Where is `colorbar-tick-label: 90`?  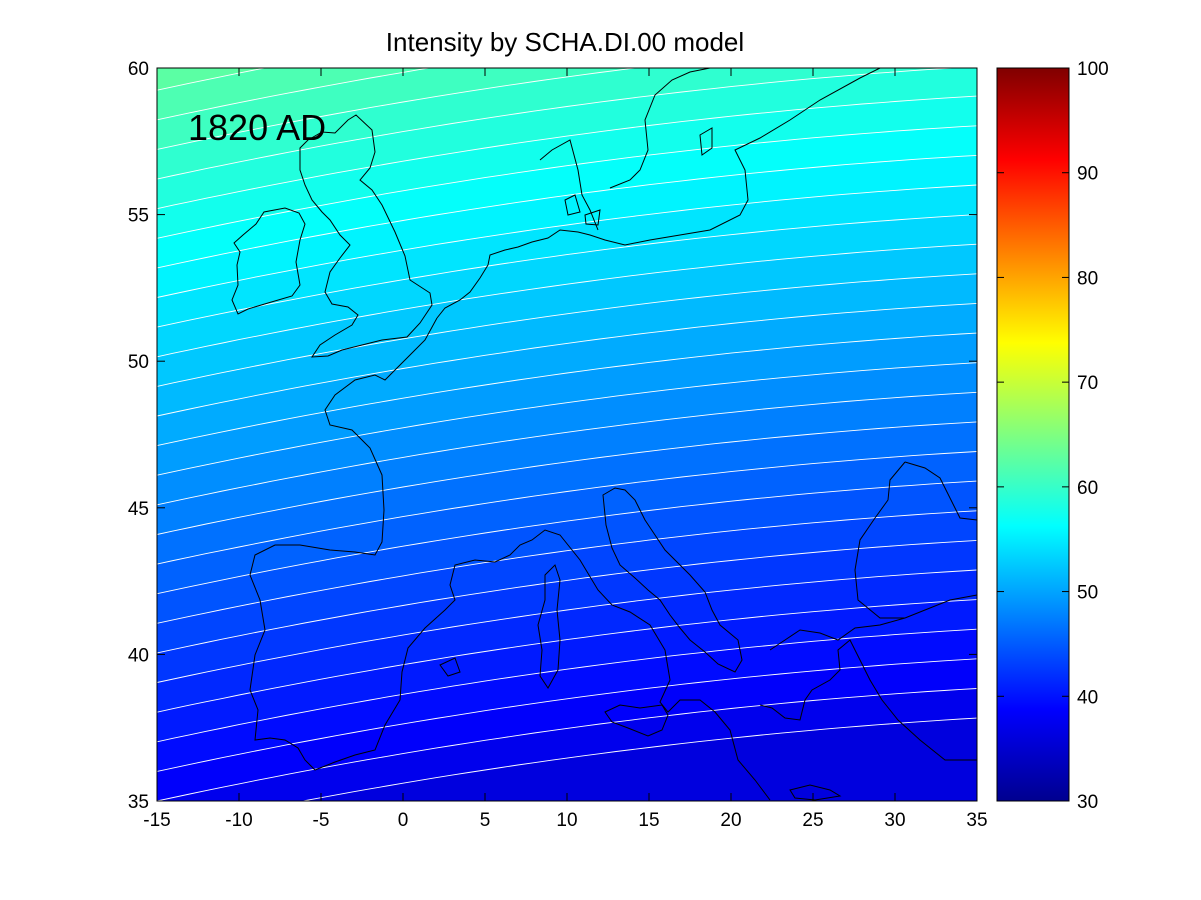
colorbar-tick-label: 90 is located at coordinates (1087, 174).